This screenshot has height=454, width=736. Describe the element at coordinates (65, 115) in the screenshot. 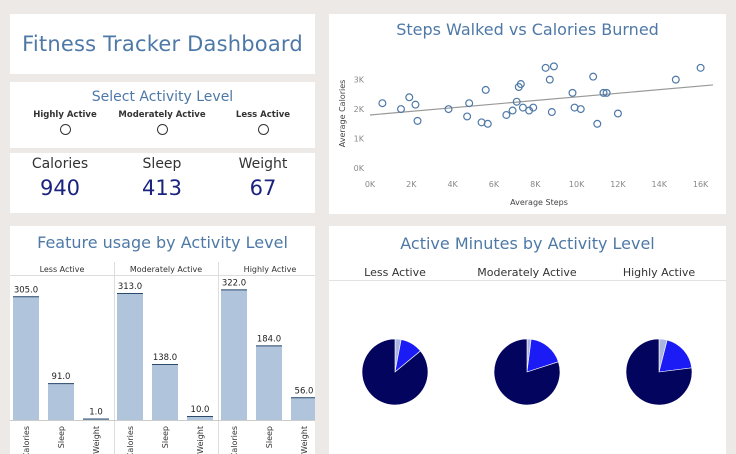

I see `radio-label: Highly Active` at that location.